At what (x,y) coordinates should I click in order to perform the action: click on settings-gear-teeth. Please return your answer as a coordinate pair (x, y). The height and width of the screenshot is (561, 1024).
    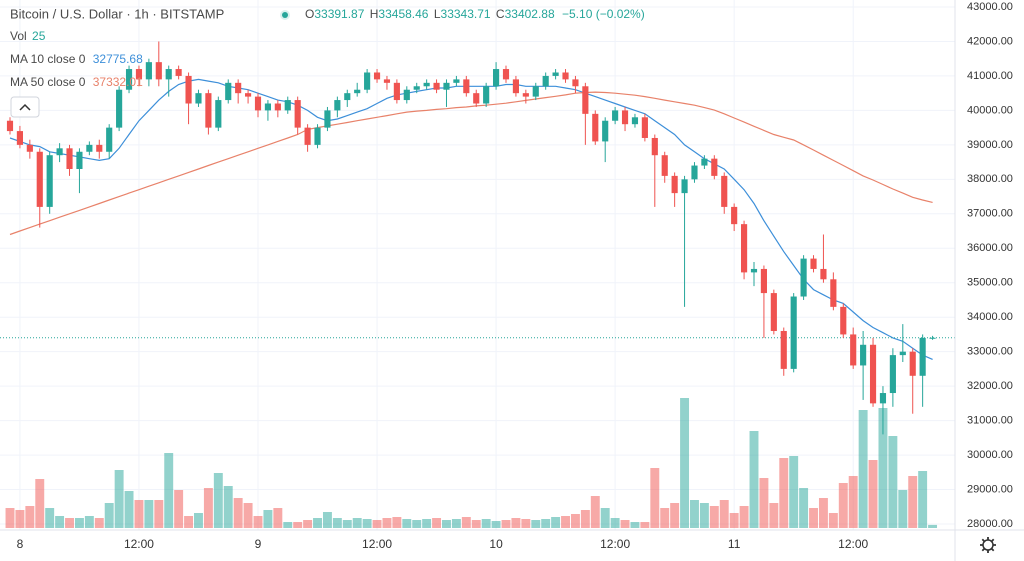
    Looking at the image, I should click on (988, 545).